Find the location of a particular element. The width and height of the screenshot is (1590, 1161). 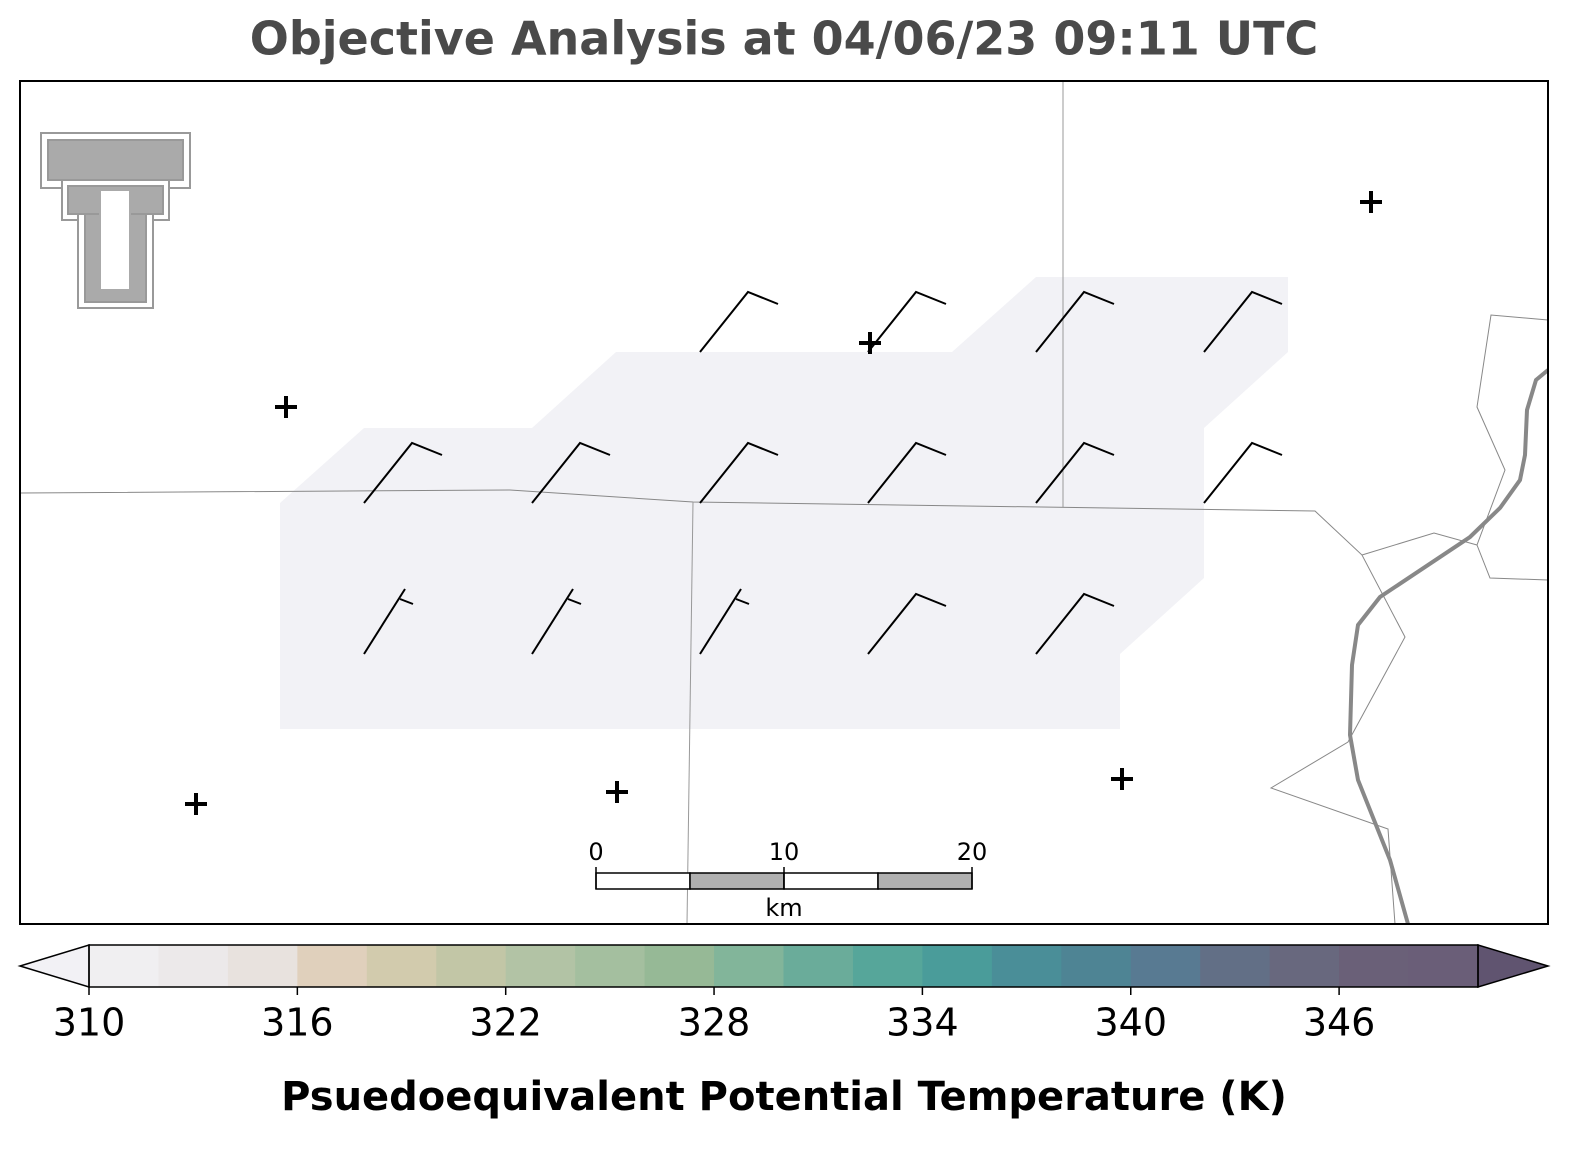

colorbar-tick-label: 334 is located at coordinates (922, 1023).